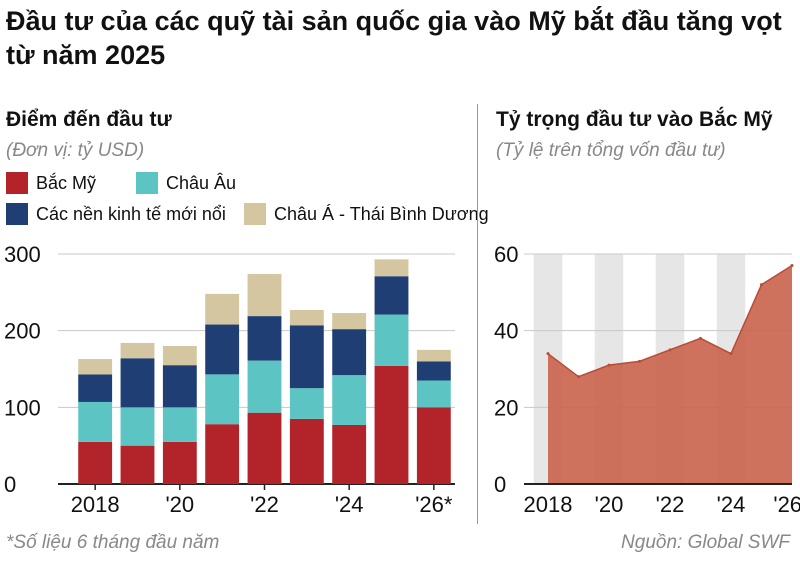 The image size is (800, 568). I want to click on legend-label-apac: Châu Á - Thái Bình Dương, so click(381, 213).